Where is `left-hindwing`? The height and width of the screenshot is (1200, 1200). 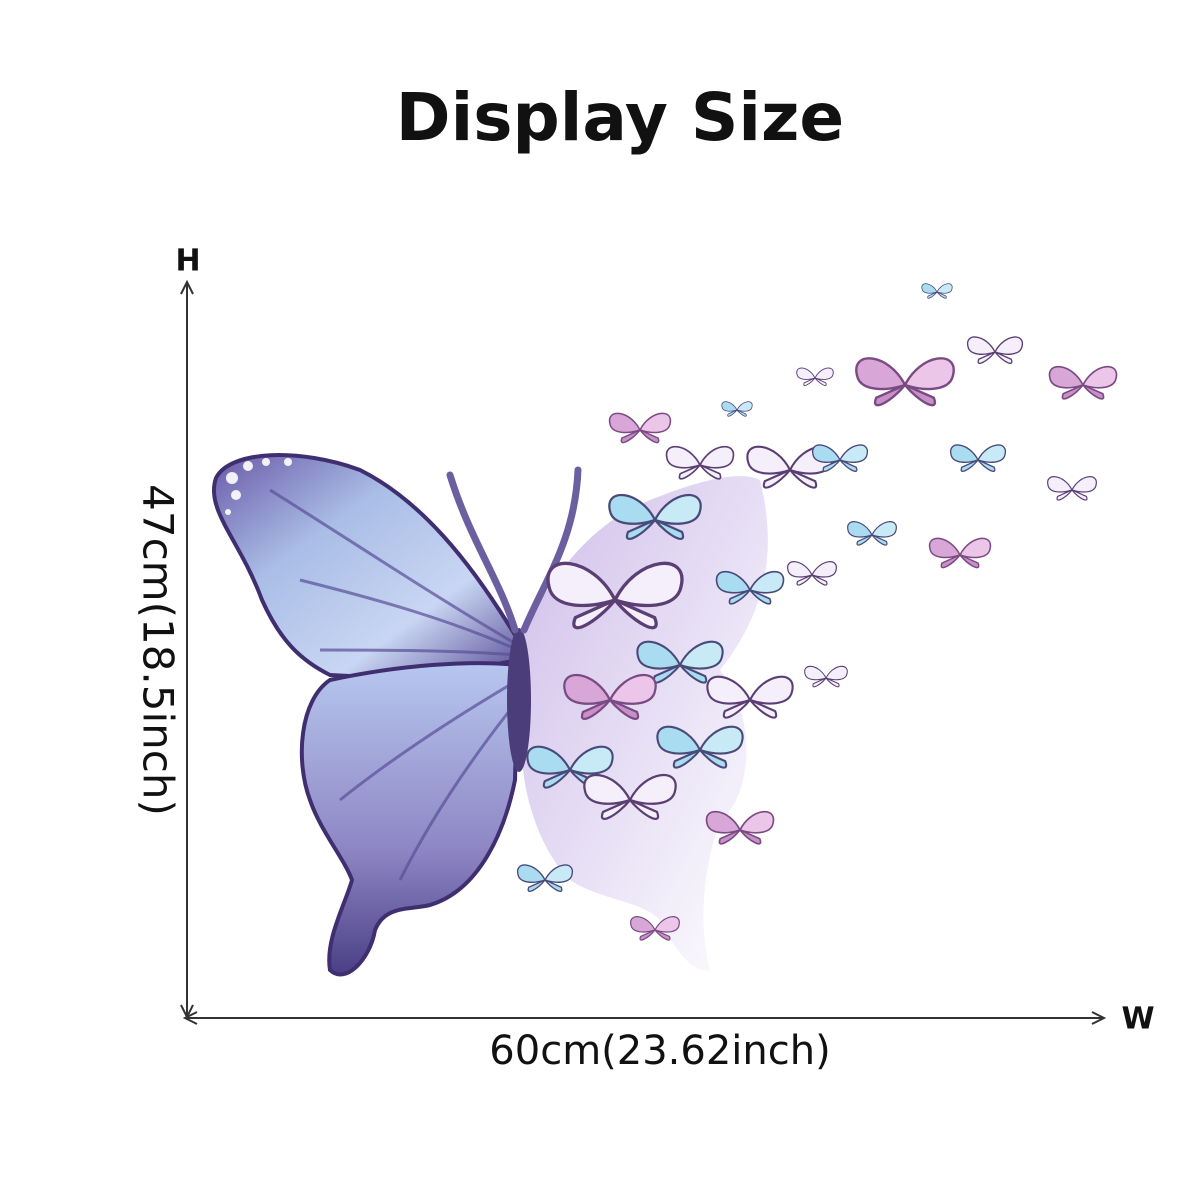
left-hindwing is located at coordinates (410, 819).